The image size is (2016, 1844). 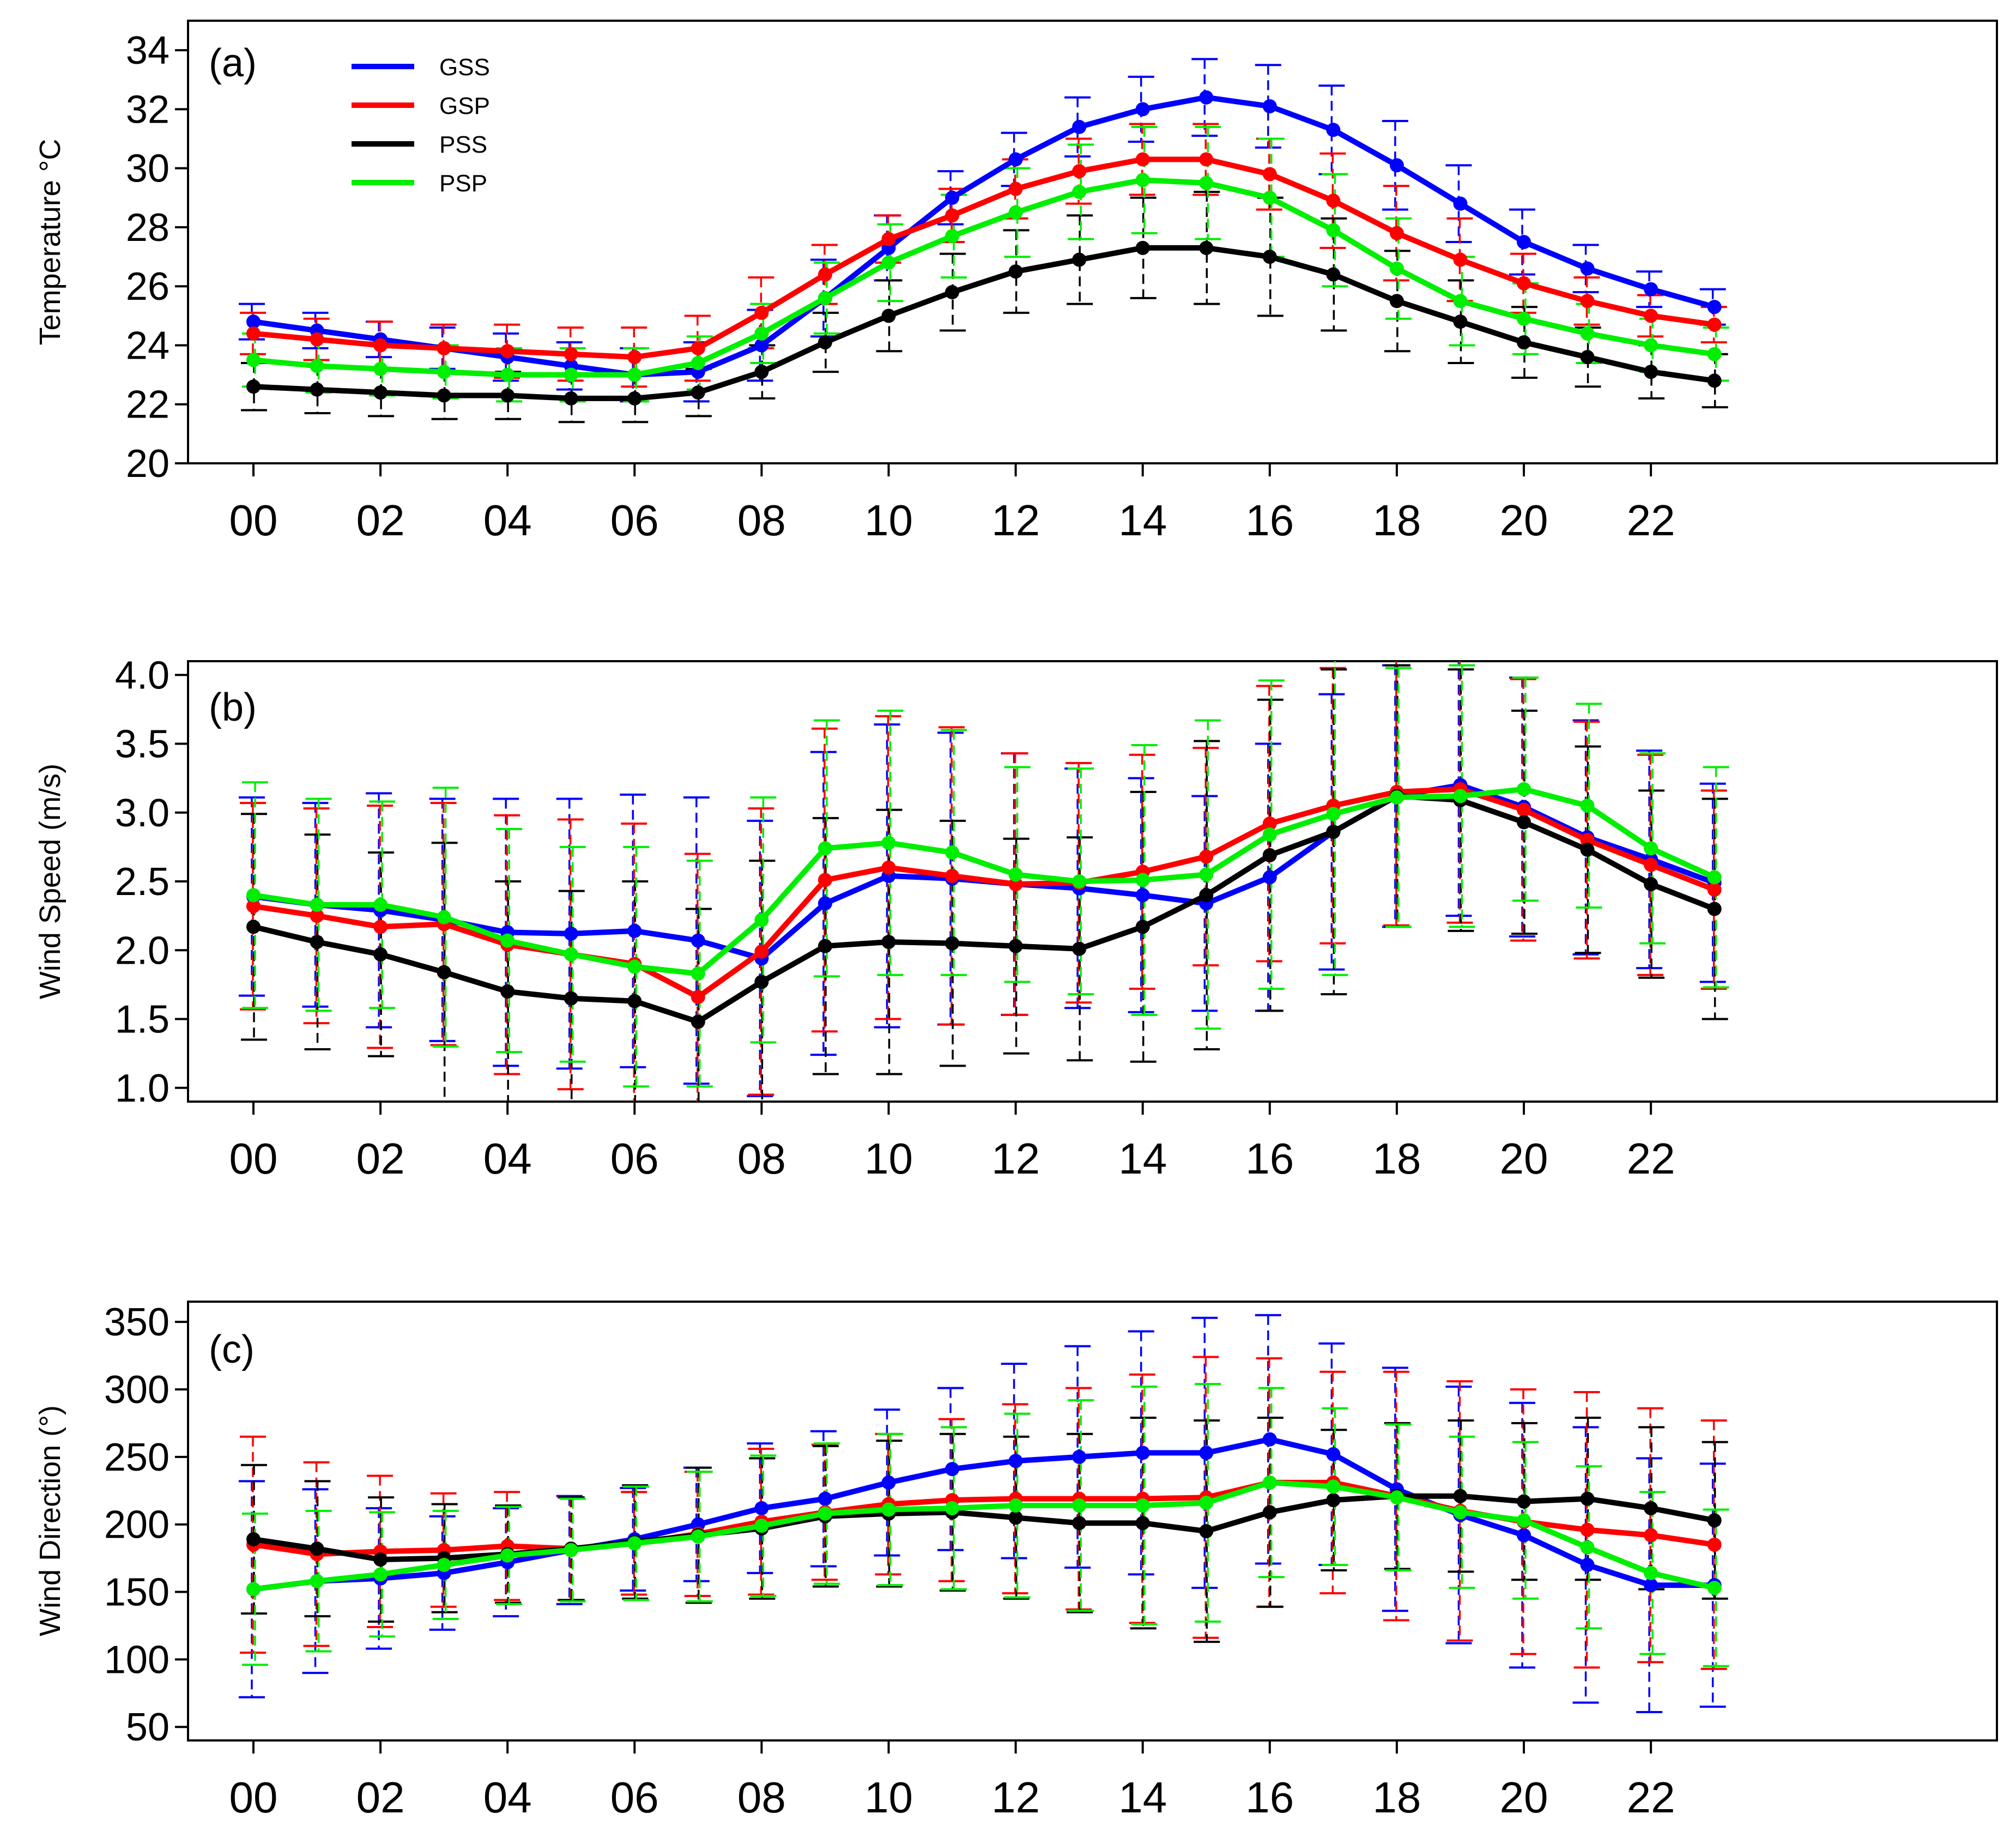 I want to click on y-tick-label: 32, so click(x=147, y=110).